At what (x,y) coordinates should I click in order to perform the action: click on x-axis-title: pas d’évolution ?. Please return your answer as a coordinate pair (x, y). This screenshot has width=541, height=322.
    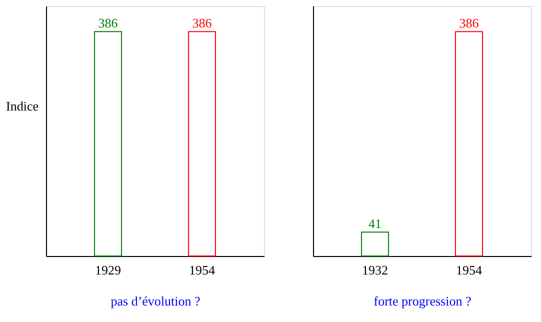
    Looking at the image, I should click on (155, 301).